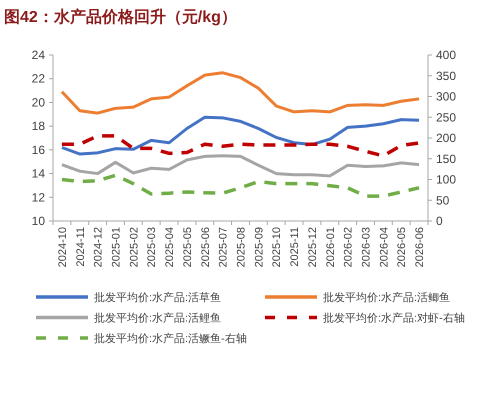 This screenshot has width=480, height=399. Describe the element at coordinates (242, 247) in the screenshot. I see `x-tick-label: 2025-08` at that location.